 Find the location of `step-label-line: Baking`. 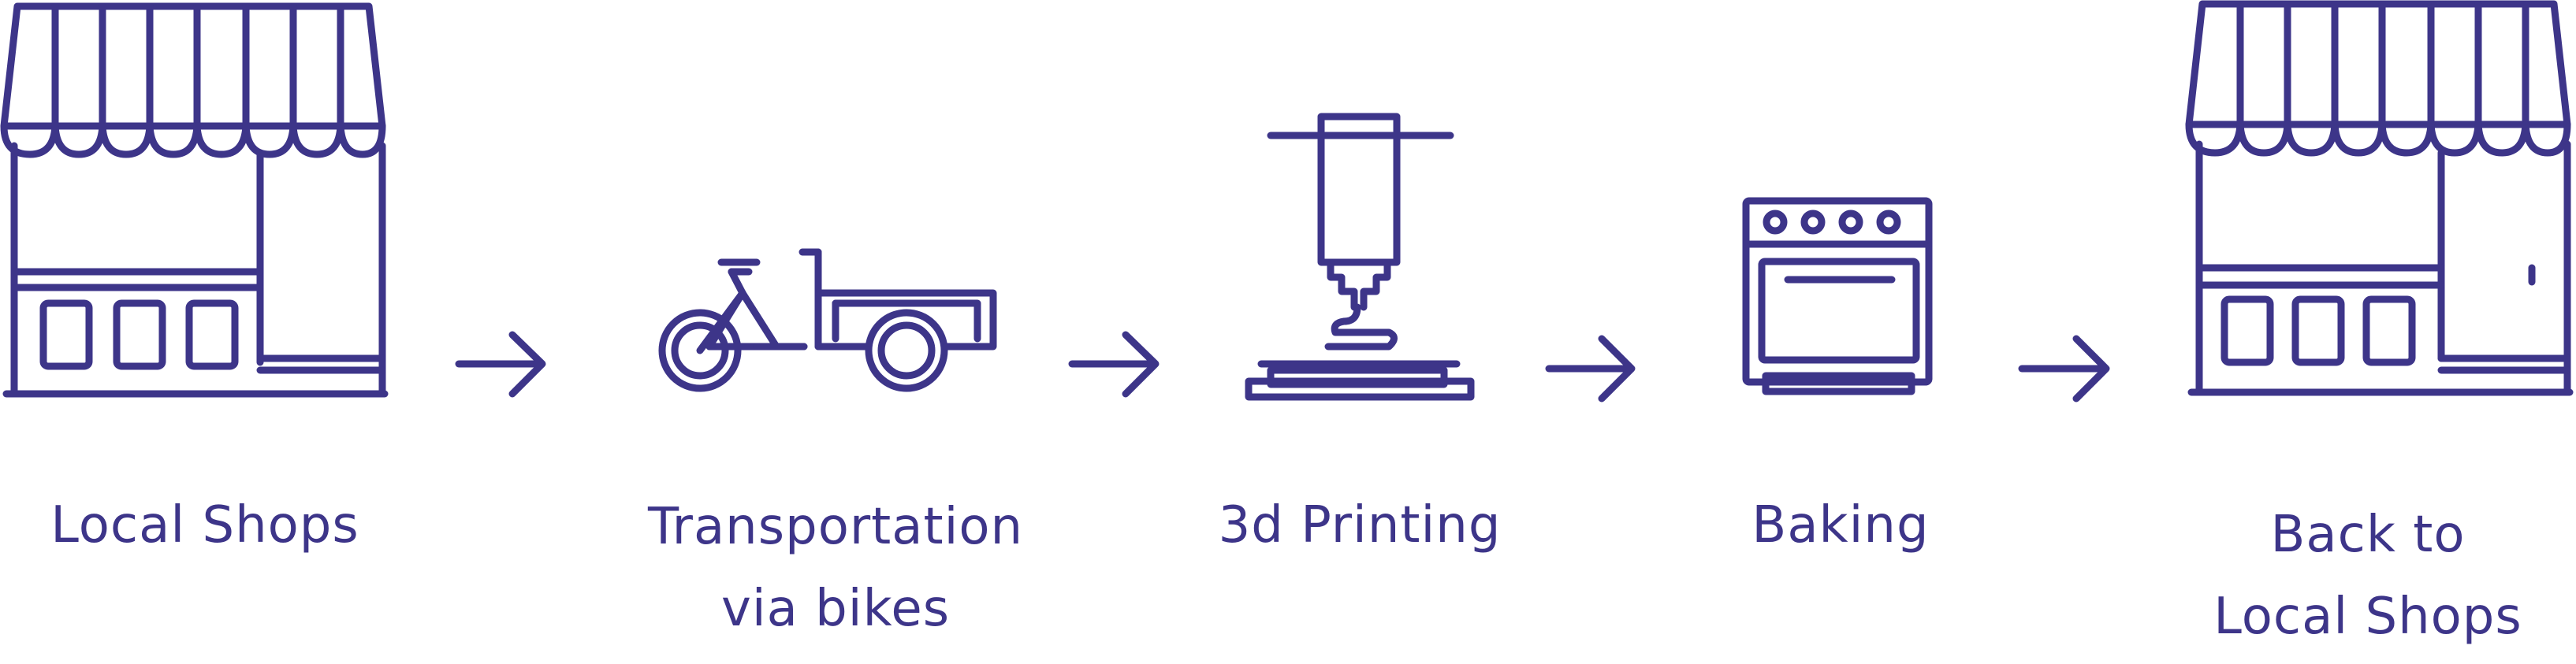

step-label-line: Baking is located at coordinates (1840, 525).